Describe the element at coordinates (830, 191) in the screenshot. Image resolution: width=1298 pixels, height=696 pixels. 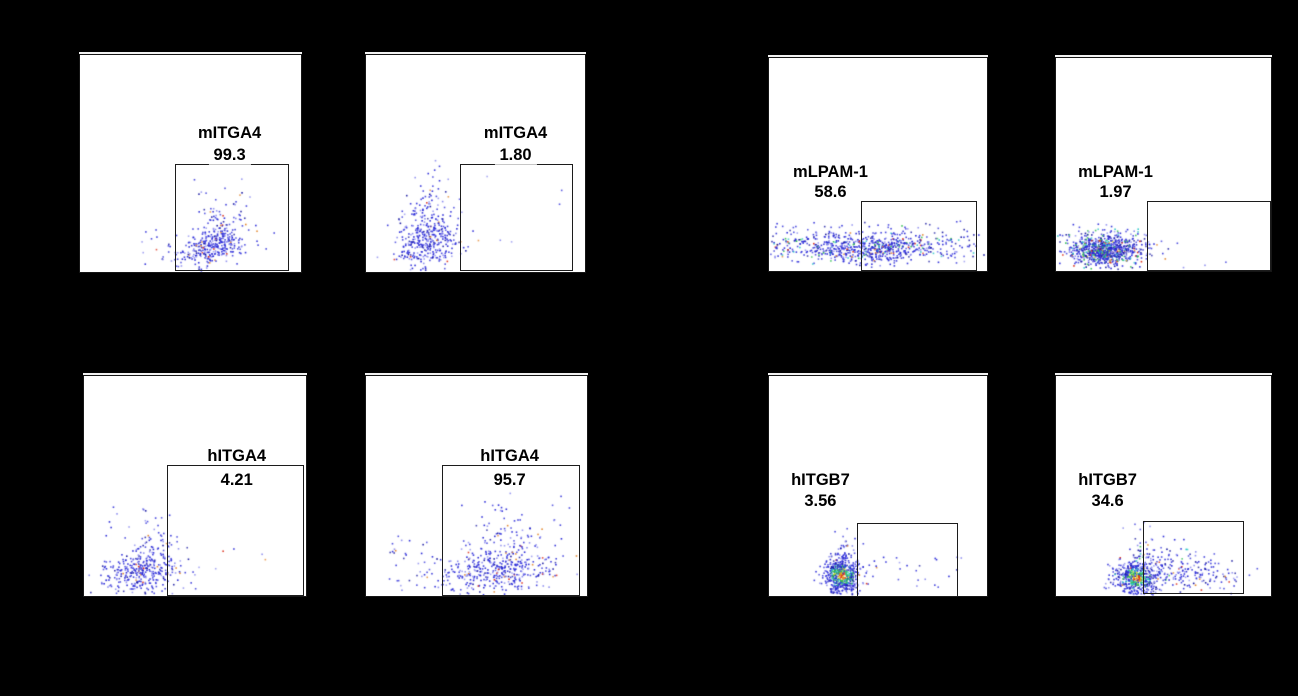
I see `percent-label: 58.6` at that location.